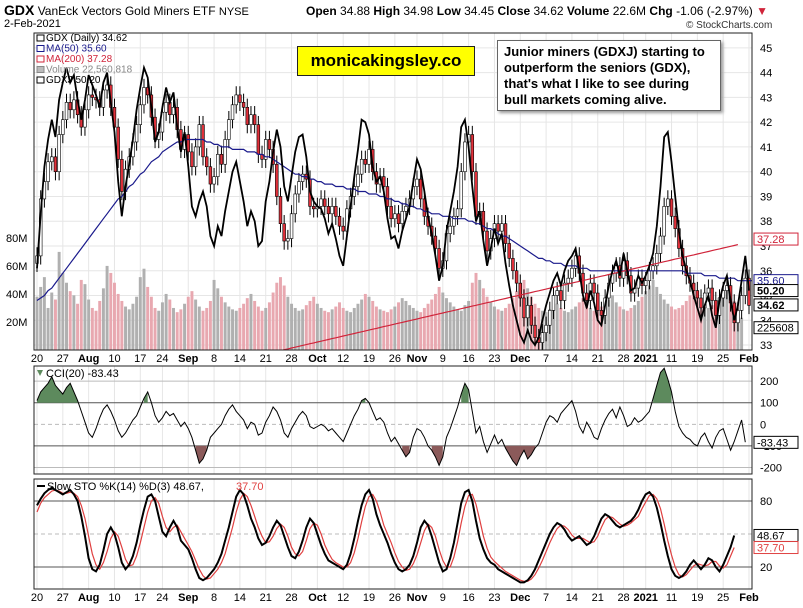 Image resolution: width=803 pixels, height=608 pixels. I want to click on x-tick-label: Aug, so click(88, 359).